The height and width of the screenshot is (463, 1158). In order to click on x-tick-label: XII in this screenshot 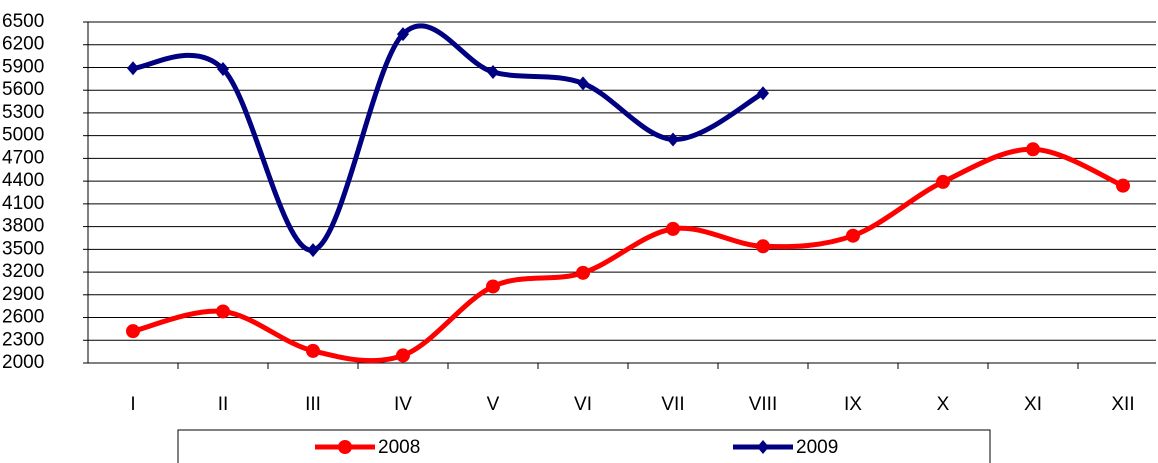, I will do `click(1122, 404)`.